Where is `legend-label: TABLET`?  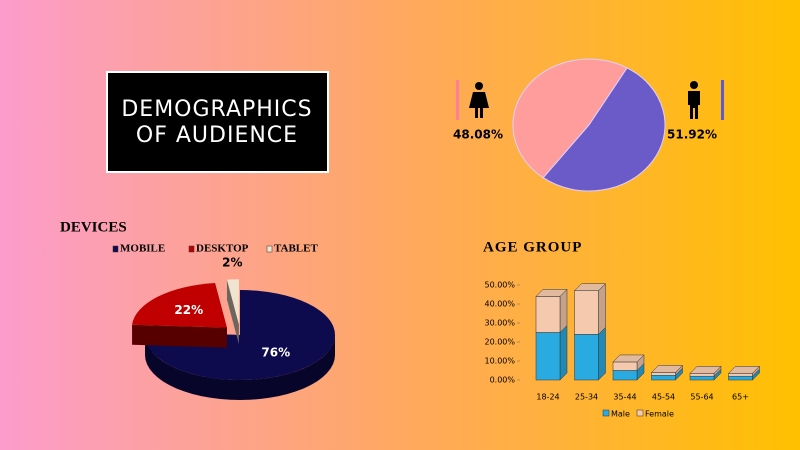 legend-label: TABLET is located at coordinates (296, 249).